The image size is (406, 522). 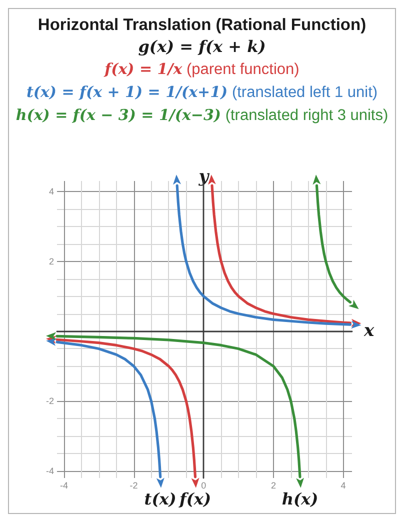 What do you see at coordinates (300, 498) in the screenshot?
I see `legend-label: h(x)` at bounding box center [300, 498].